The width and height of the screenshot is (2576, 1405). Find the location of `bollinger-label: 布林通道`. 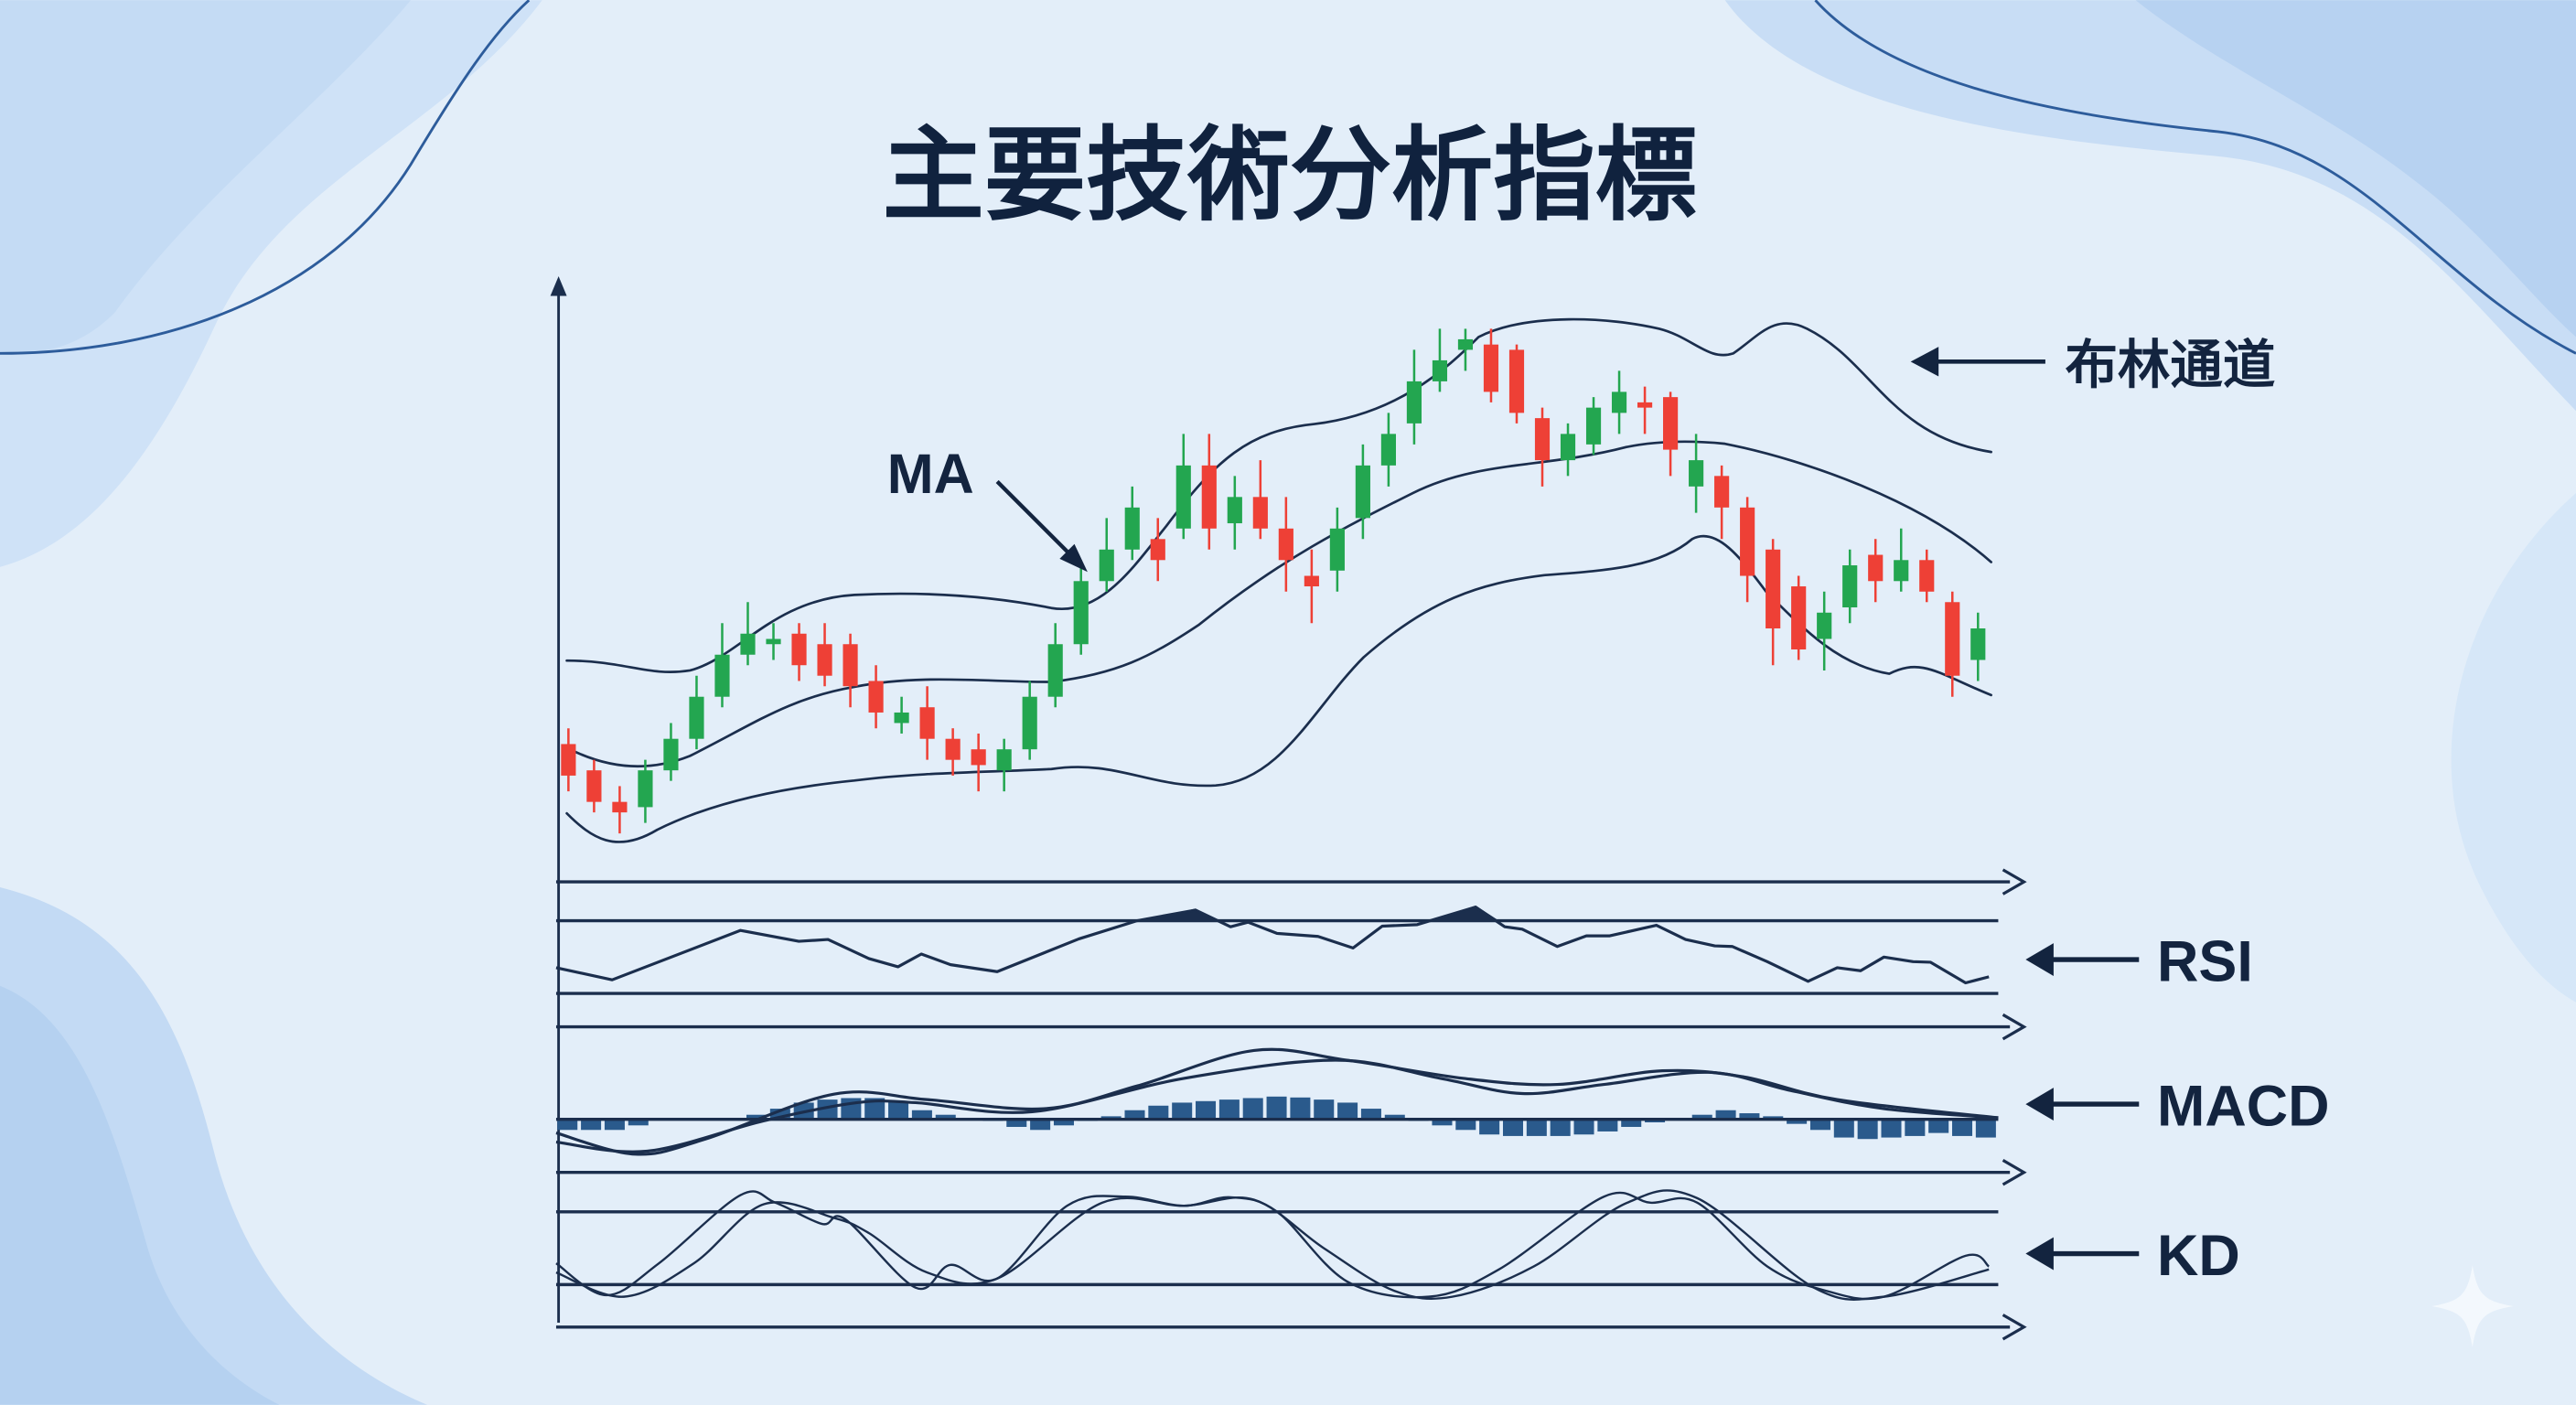

bollinger-label: 布林通道 is located at coordinates (2170, 366).